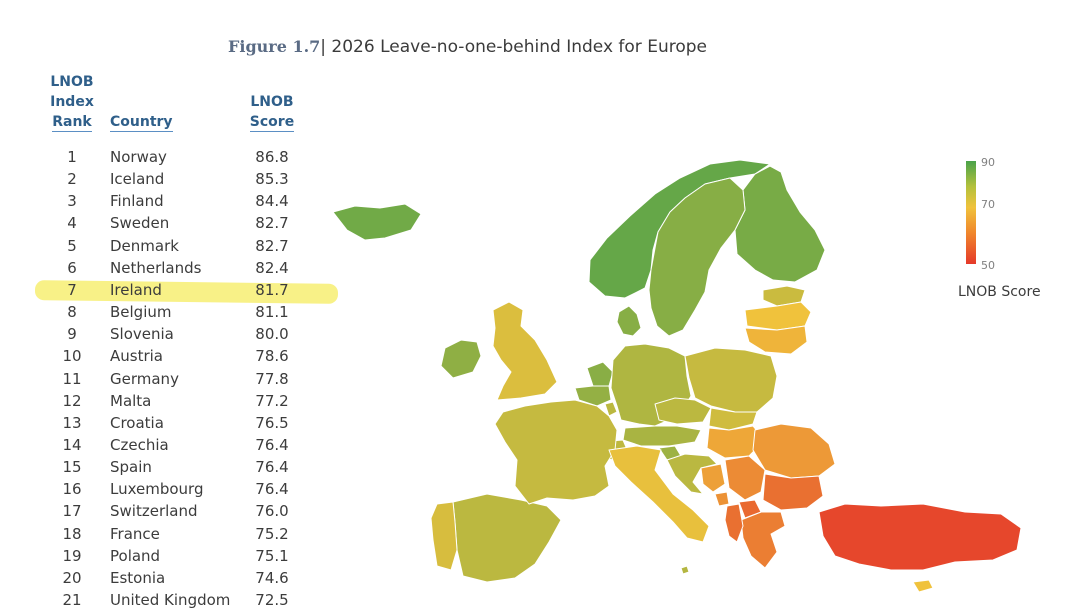 The image size is (1078, 613). I want to click on map-region-italy, so click(659, 494).